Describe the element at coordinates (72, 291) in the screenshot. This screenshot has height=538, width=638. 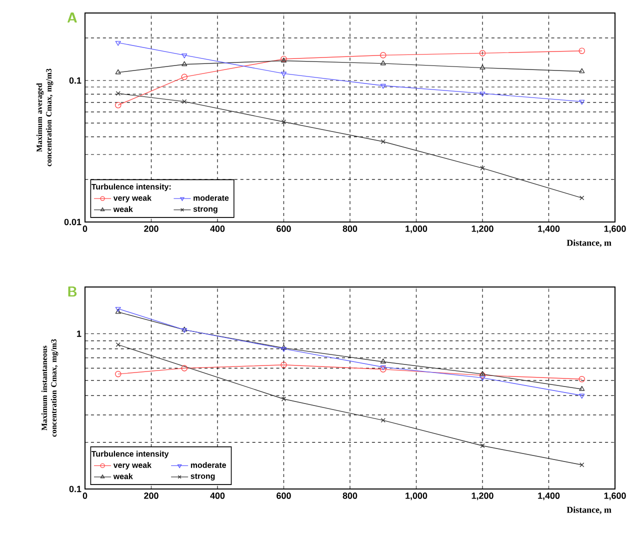
I see `chart-title: B` at that location.